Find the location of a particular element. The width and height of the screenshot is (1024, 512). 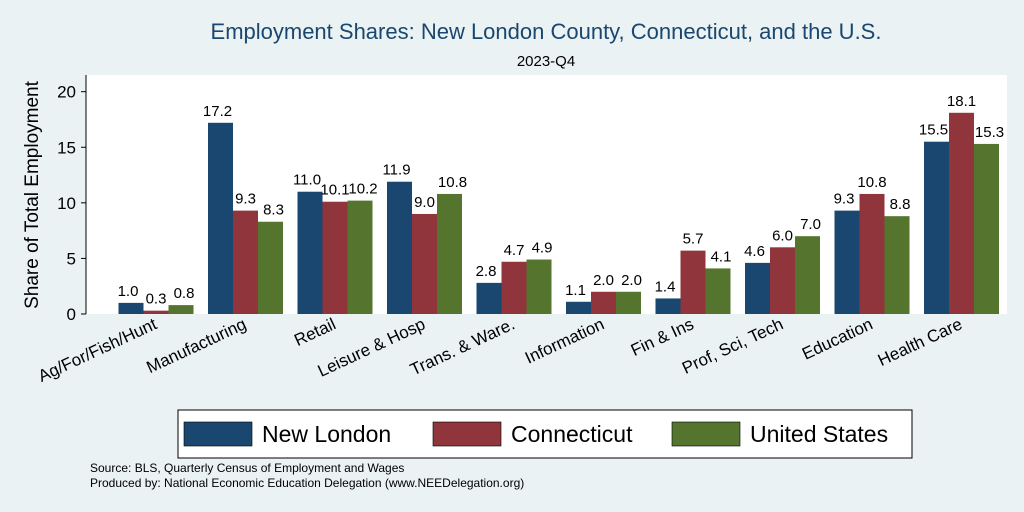

bar-value-label: 4.6 is located at coordinates (754, 251).